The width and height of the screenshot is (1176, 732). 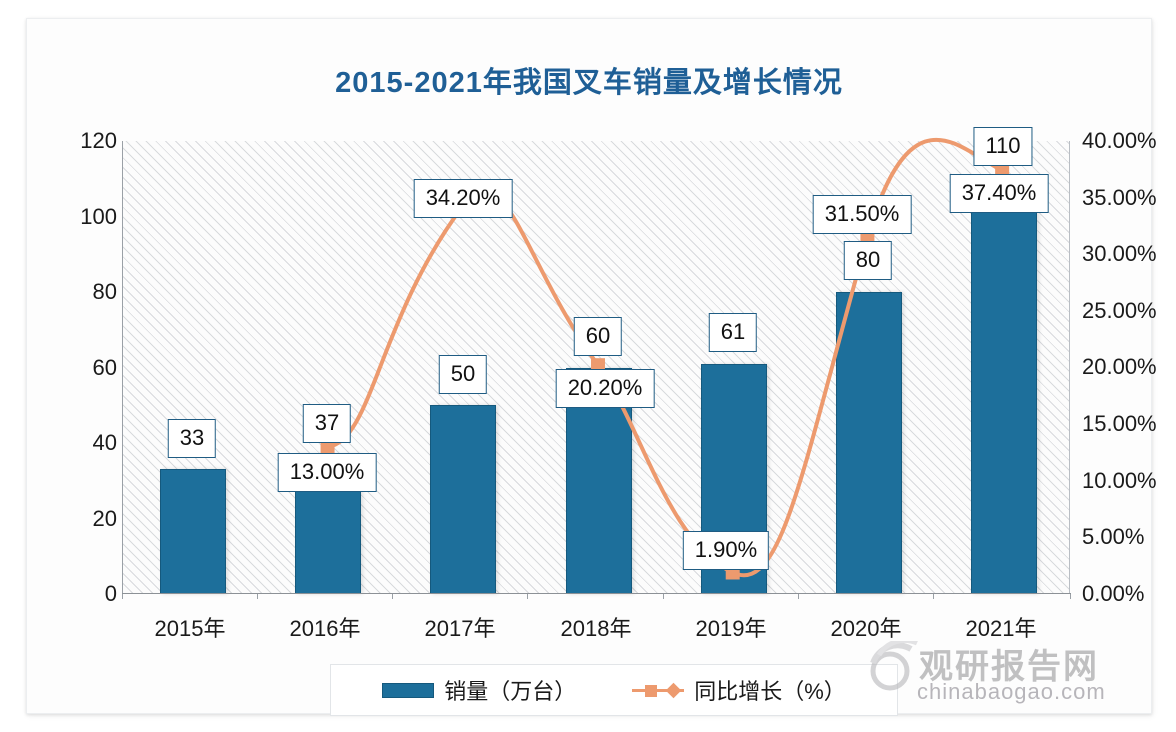 I want to click on bar-label-2020: 80, so click(x=868, y=260).